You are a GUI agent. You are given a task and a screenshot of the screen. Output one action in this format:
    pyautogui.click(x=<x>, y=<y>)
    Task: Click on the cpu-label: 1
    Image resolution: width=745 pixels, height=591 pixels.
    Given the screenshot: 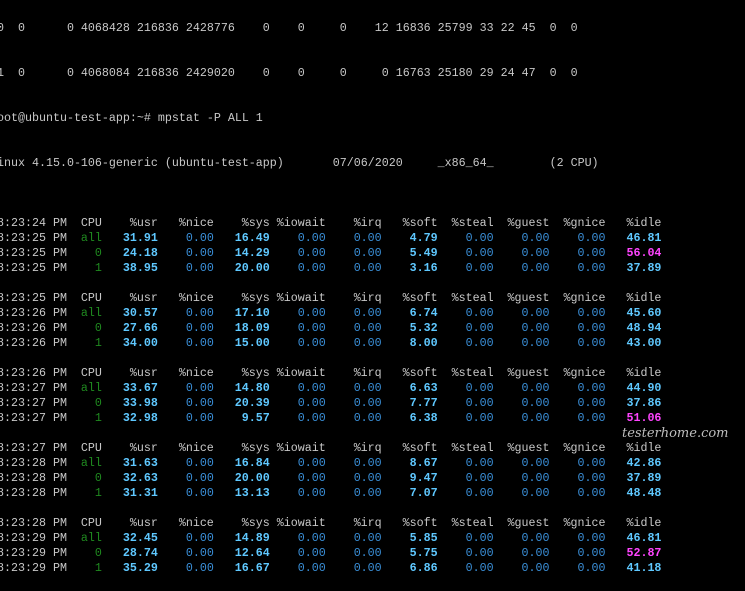 What is the action you would take?
    pyautogui.click(x=98, y=492)
    